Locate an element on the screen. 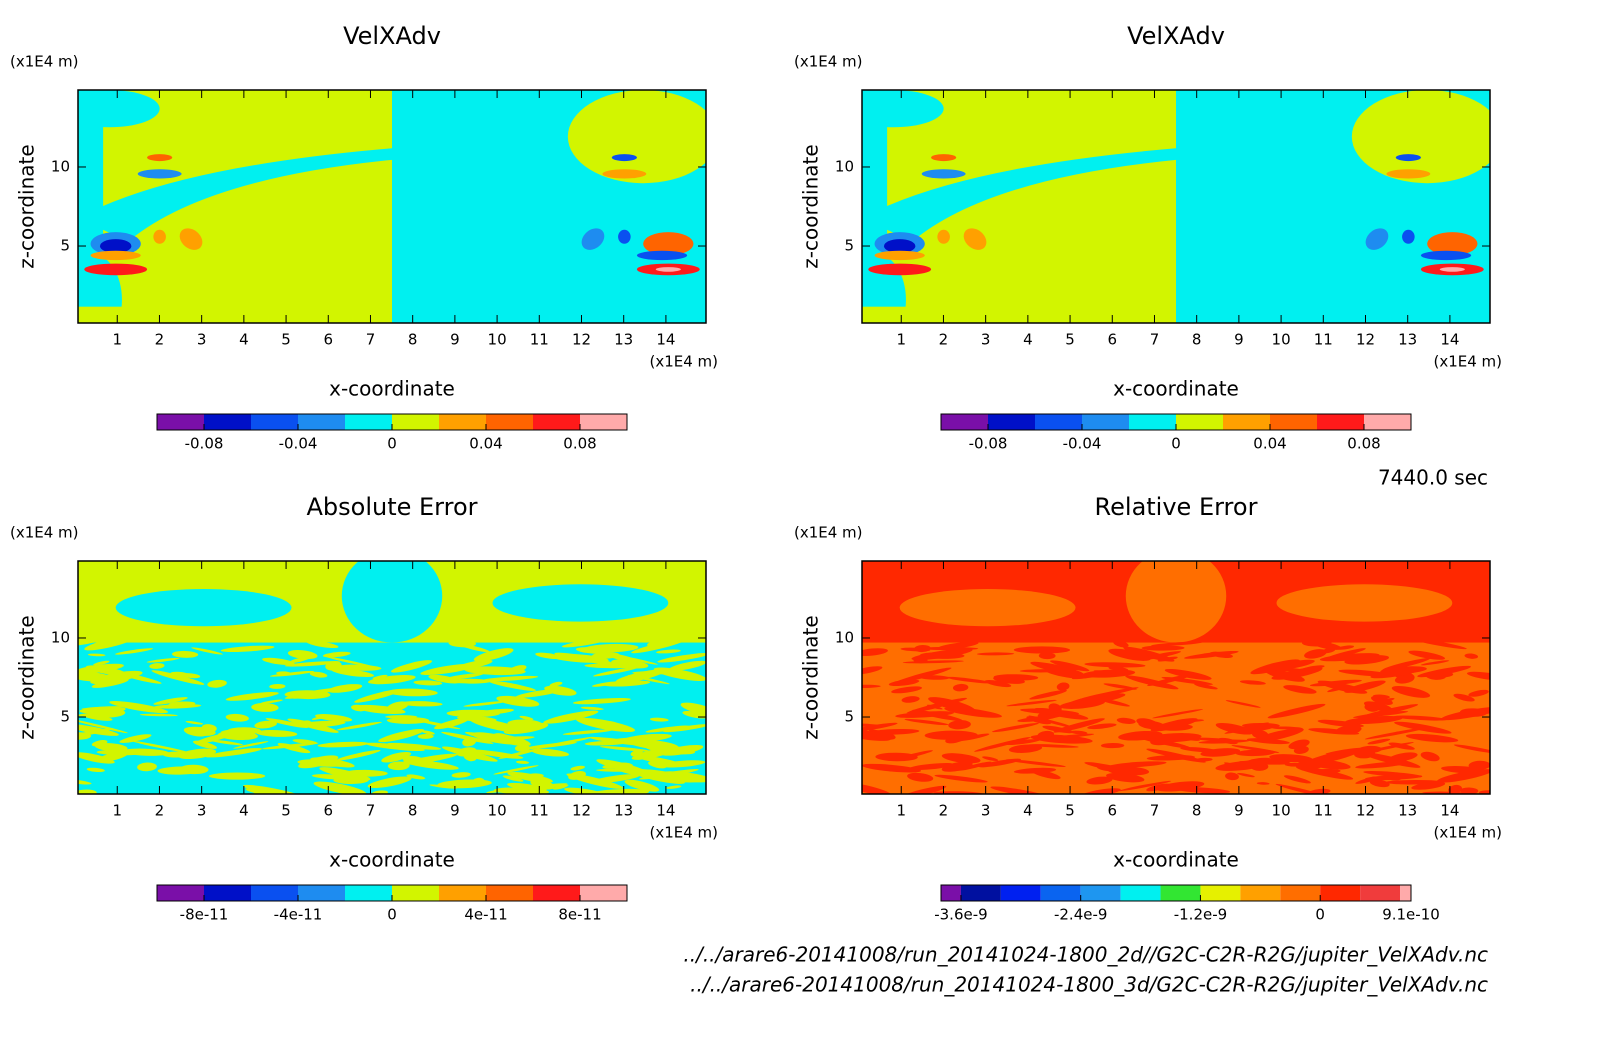  y-unit: (x1E4 m) is located at coordinates (44, 62).